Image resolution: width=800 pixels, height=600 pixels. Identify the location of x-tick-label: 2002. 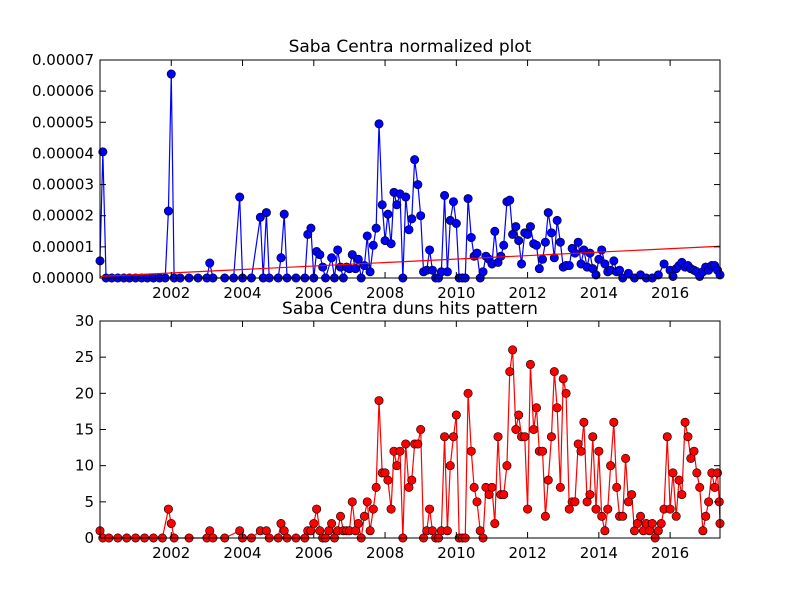
(171, 553).